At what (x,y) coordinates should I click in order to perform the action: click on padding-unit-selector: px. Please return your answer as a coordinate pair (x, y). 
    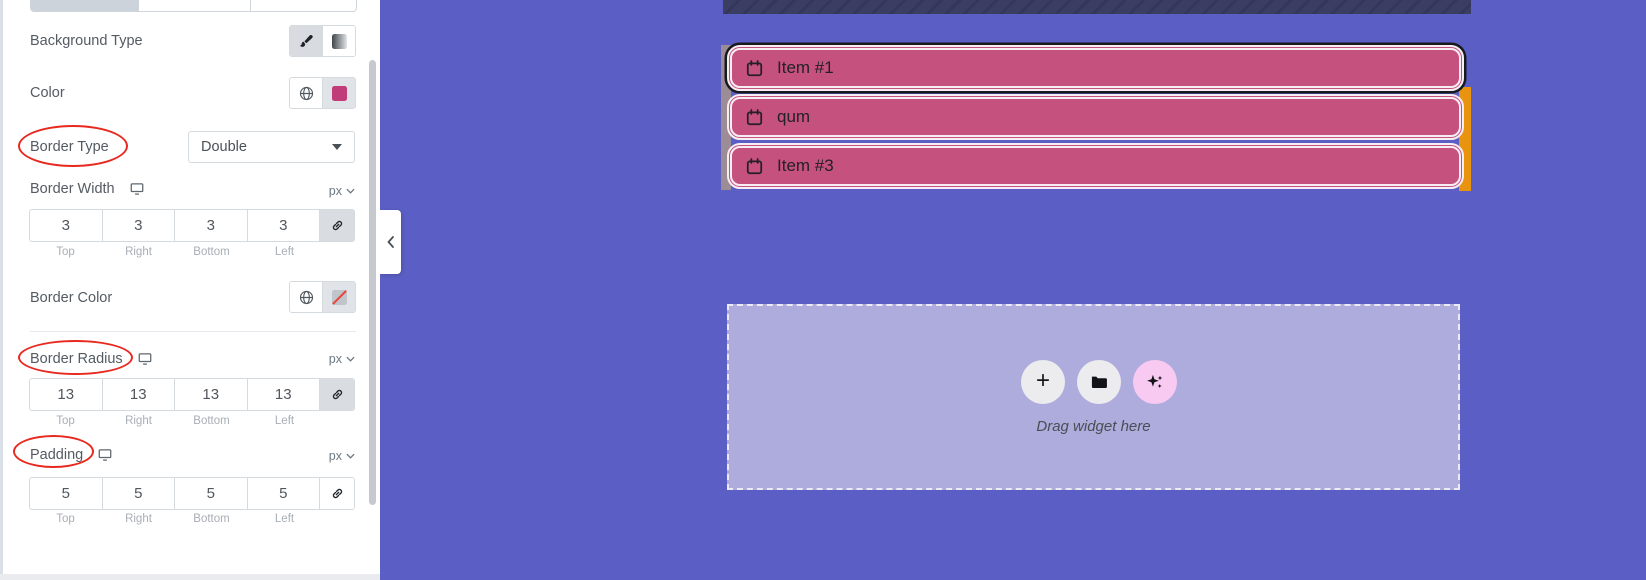
    Looking at the image, I should click on (342, 456).